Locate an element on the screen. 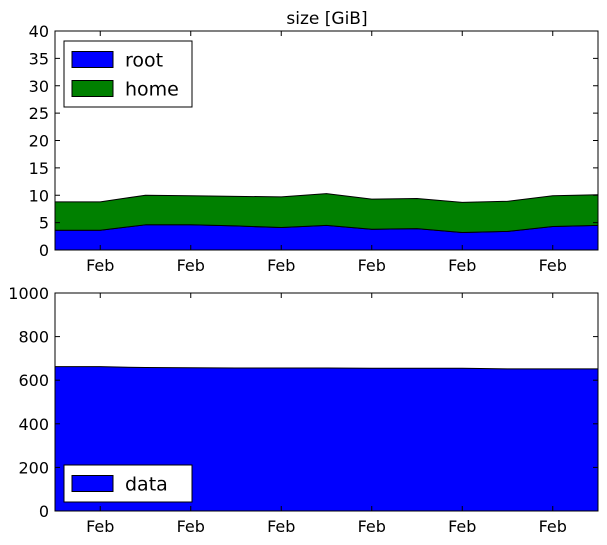 The image size is (607, 545). bottom-chart-y-tick-label: 400 is located at coordinates (33, 424).